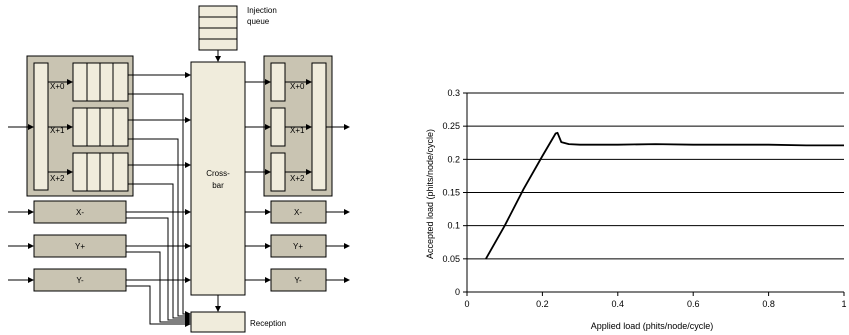  What do you see at coordinates (57, 130) in the screenshot?
I see `input-buffer-x1-label: X+1` at bounding box center [57, 130].